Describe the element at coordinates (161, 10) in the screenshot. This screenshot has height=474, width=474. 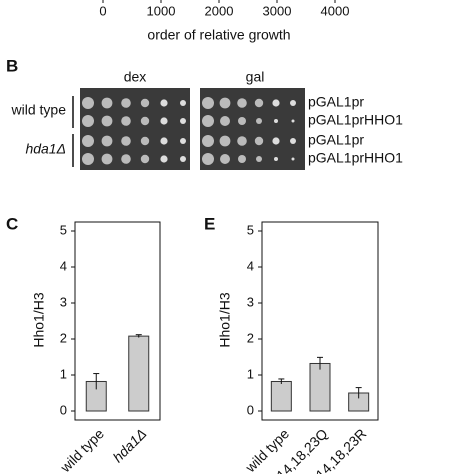
I see `x-tick-label: 1000` at that location.